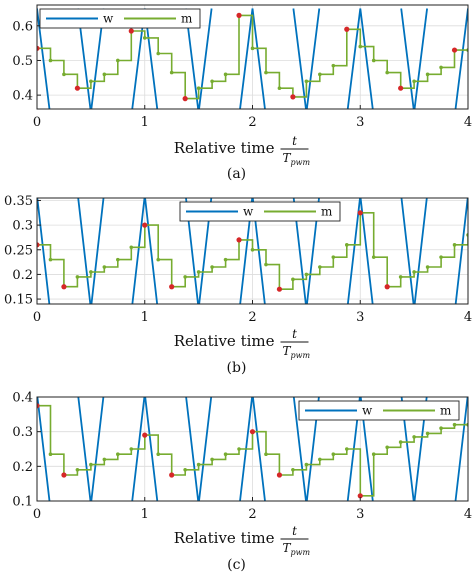  What do you see at coordinates (252, 317) in the screenshot?
I see `x-tick-label: 2` at bounding box center [252, 317].